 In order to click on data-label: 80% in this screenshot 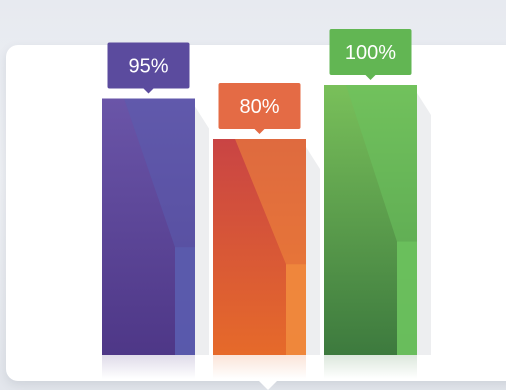, I will do `click(259, 107)`.